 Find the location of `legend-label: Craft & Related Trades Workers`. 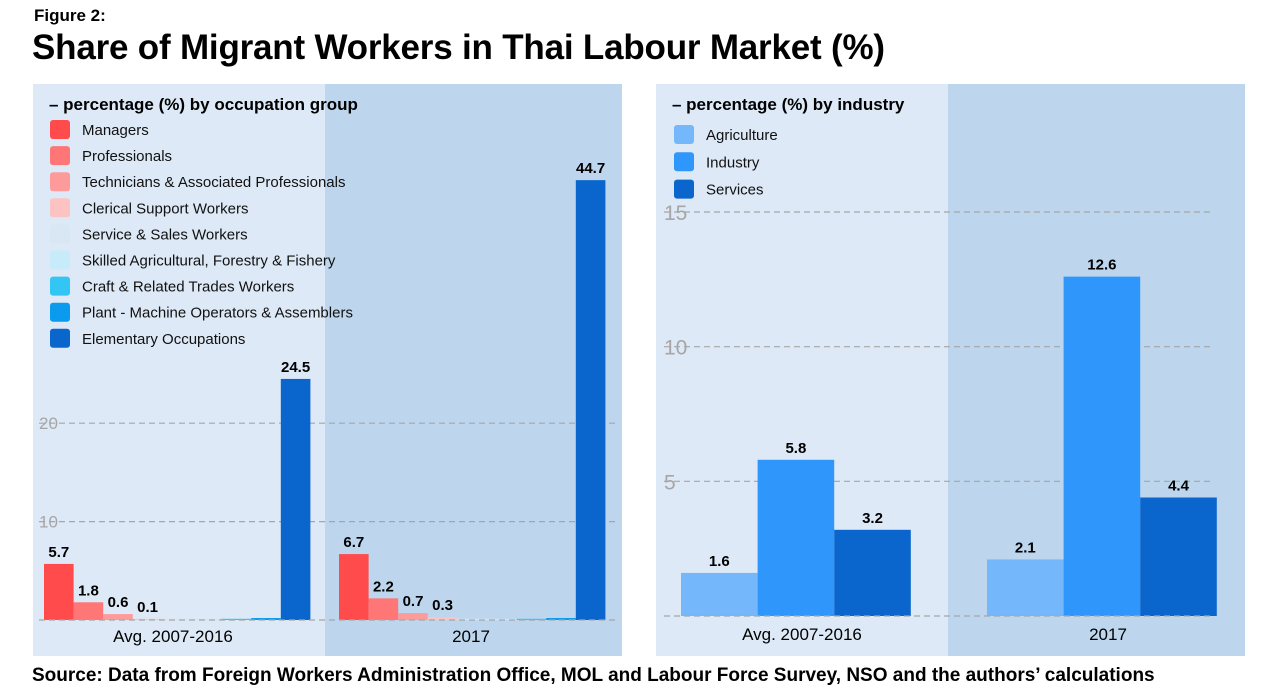

legend-label: Craft & Related Trades Workers is located at coordinates (188, 287).